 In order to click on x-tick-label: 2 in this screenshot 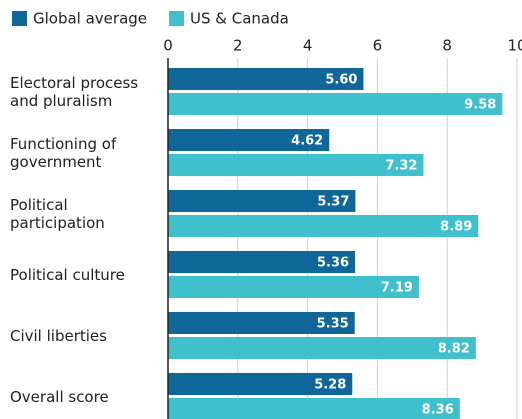, I will do `click(238, 46)`.